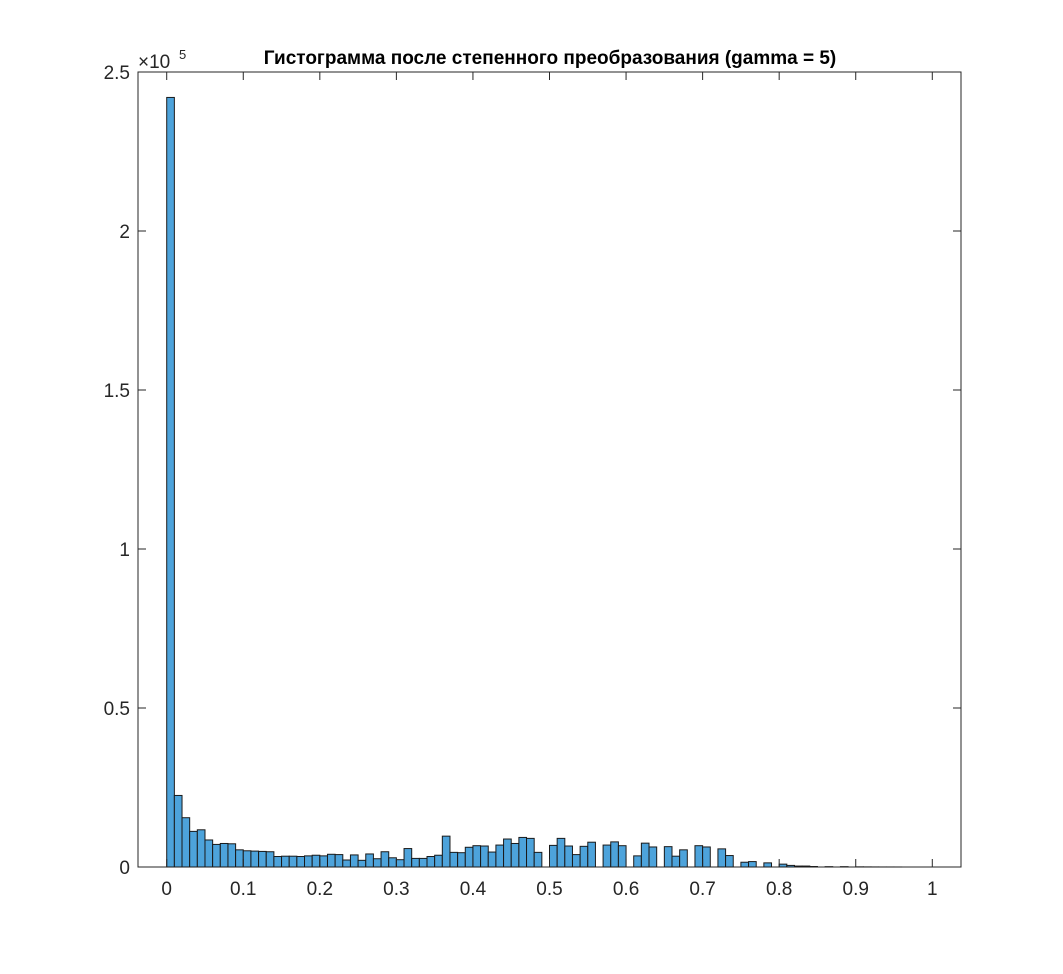 The height and width of the screenshot is (974, 1063). Describe the element at coordinates (124, 232) in the screenshot. I see `y-tick-label: 2` at that location.